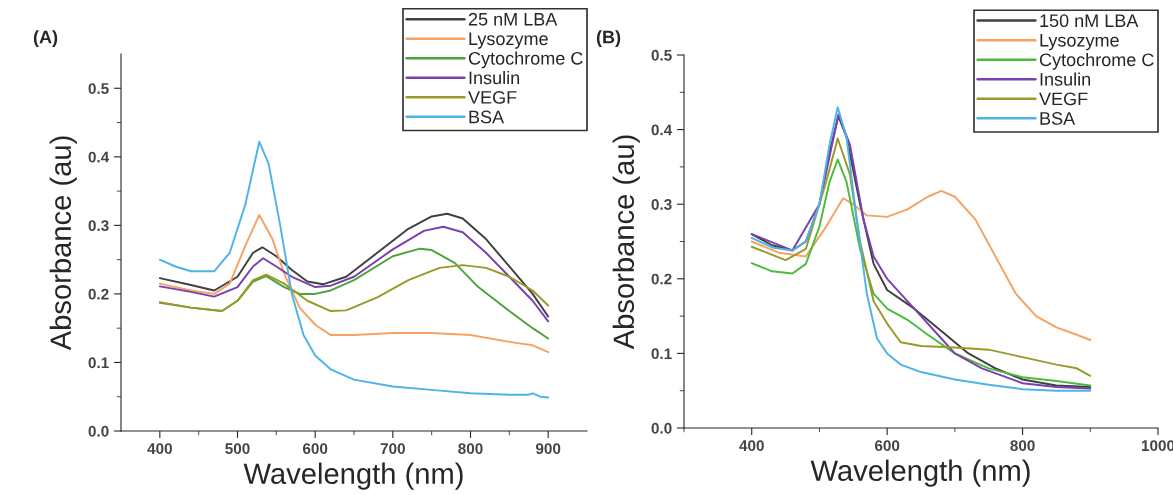 The image size is (1173, 495). What do you see at coordinates (1089, 21) in the screenshot?
I see `legend-label: 150 nM LBA` at bounding box center [1089, 21].